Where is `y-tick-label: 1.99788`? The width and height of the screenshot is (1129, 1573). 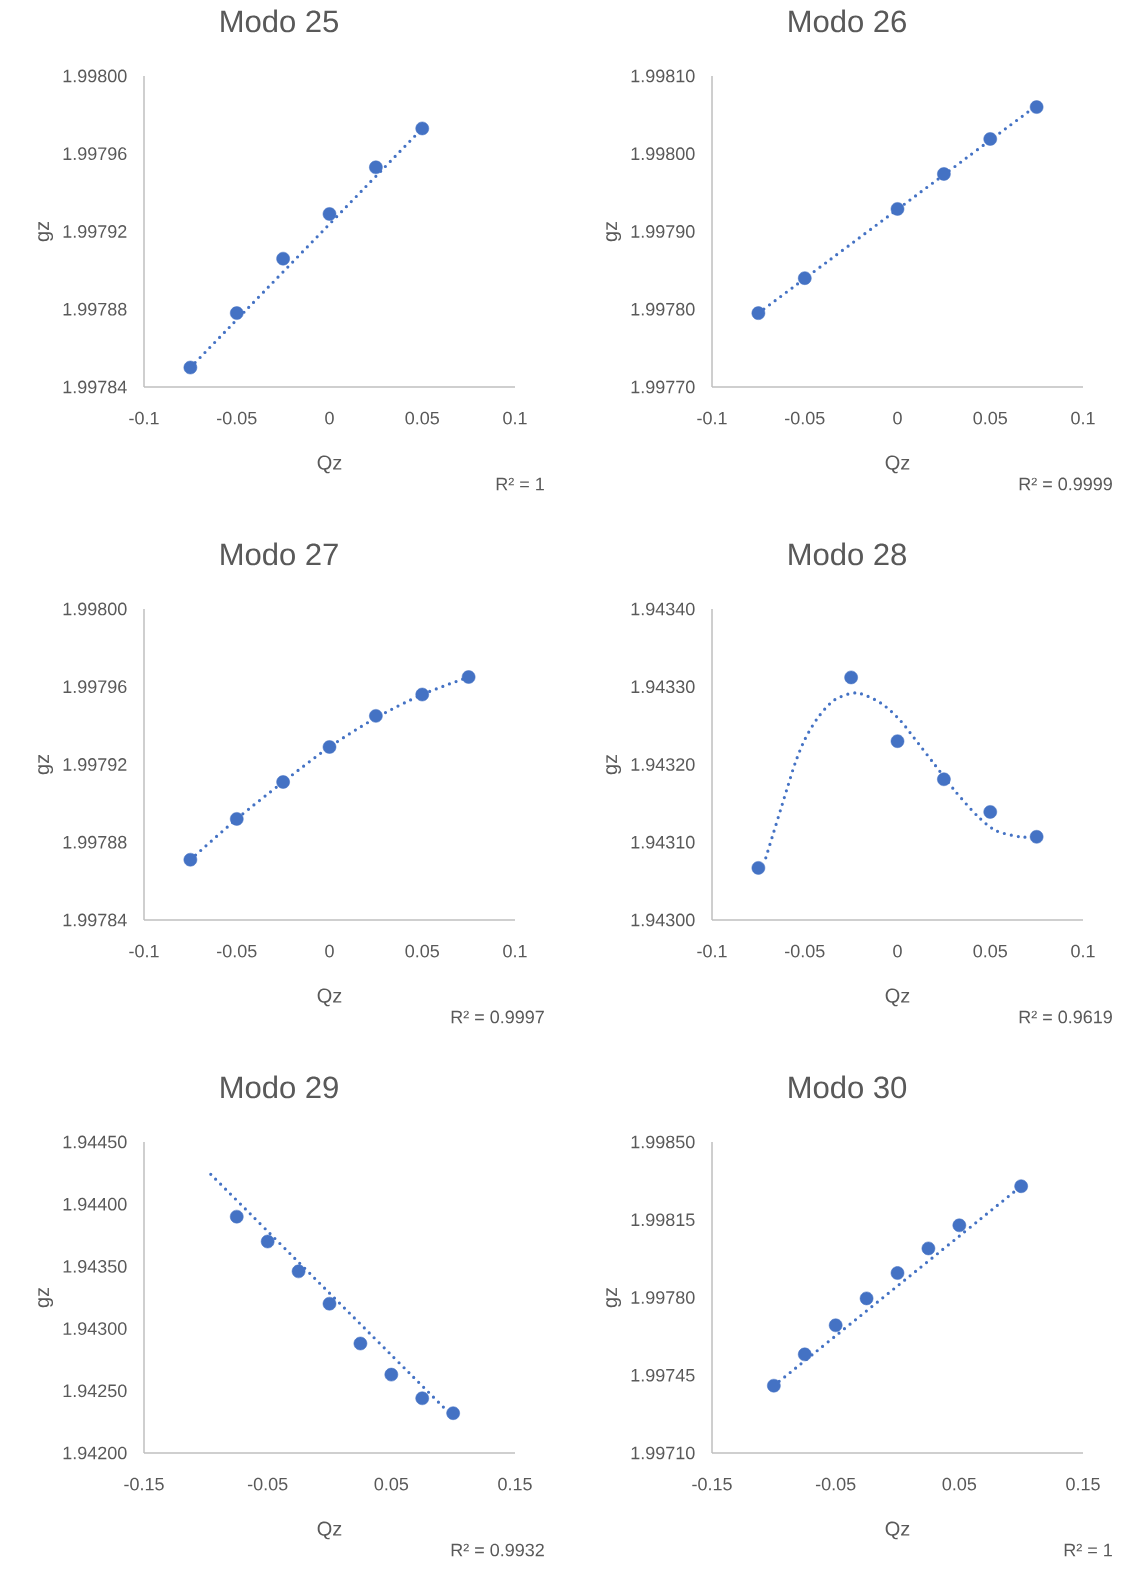 y-tick-label: 1.99788 is located at coordinates (95, 842).